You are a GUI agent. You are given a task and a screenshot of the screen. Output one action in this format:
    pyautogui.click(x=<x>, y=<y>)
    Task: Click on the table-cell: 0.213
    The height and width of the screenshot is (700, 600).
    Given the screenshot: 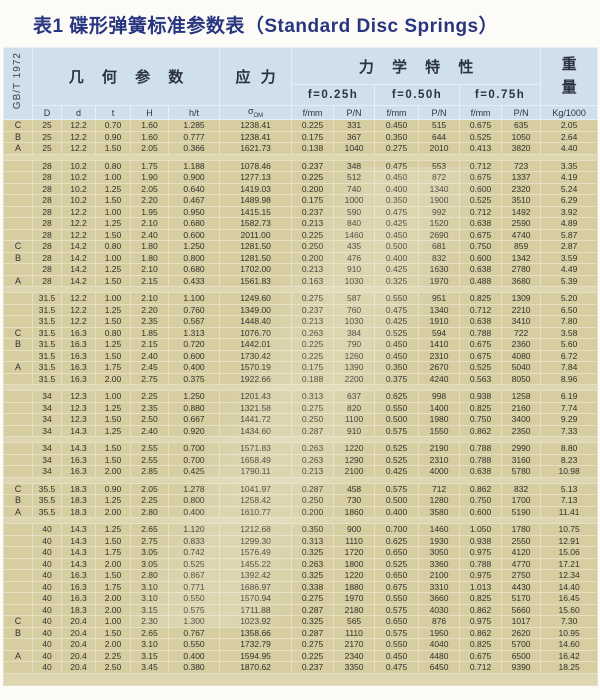 What is the action you would take?
    pyautogui.click(x=313, y=269)
    